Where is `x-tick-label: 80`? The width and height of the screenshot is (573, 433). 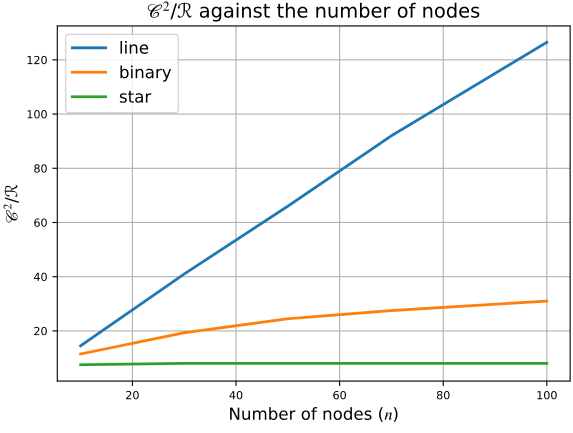
x-tick-label: 80 is located at coordinates (443, 395).